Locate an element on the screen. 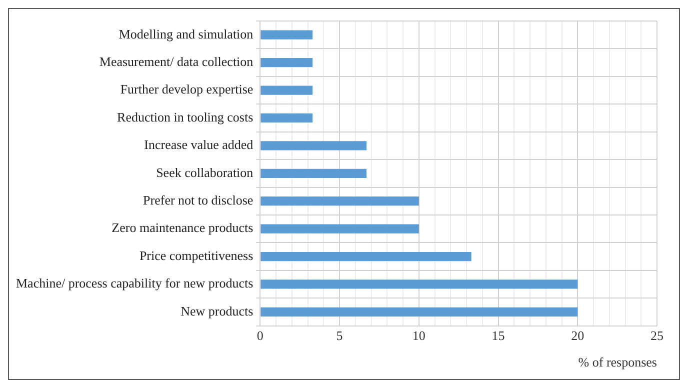 The width and height of the screenshot is (688, 388). x-tick-label: 0 is located at coordinates (260, 336).